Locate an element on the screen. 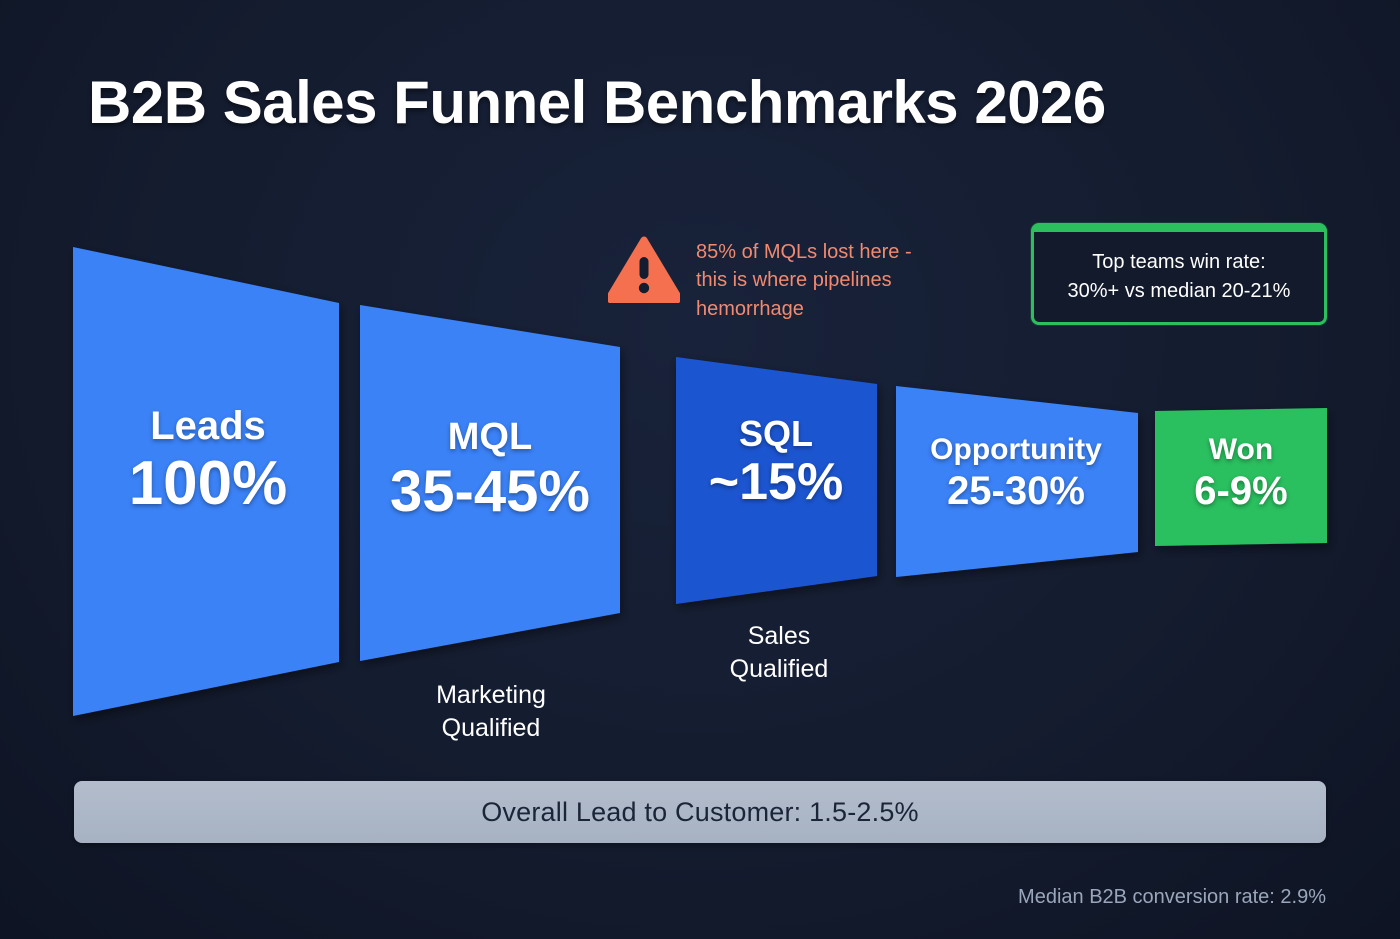 This screenshot has height=939, width=1400. overall-conversion-label: Overall Lead to Customer: 1.5-2.5% is located at coordinates (700, 811).